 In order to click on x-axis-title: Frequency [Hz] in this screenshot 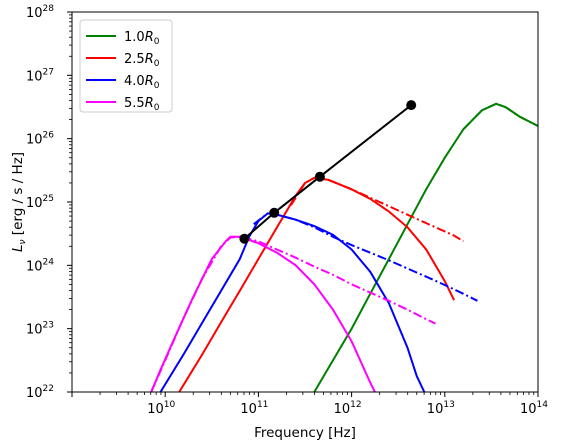, I will do `click(305, 433)`.